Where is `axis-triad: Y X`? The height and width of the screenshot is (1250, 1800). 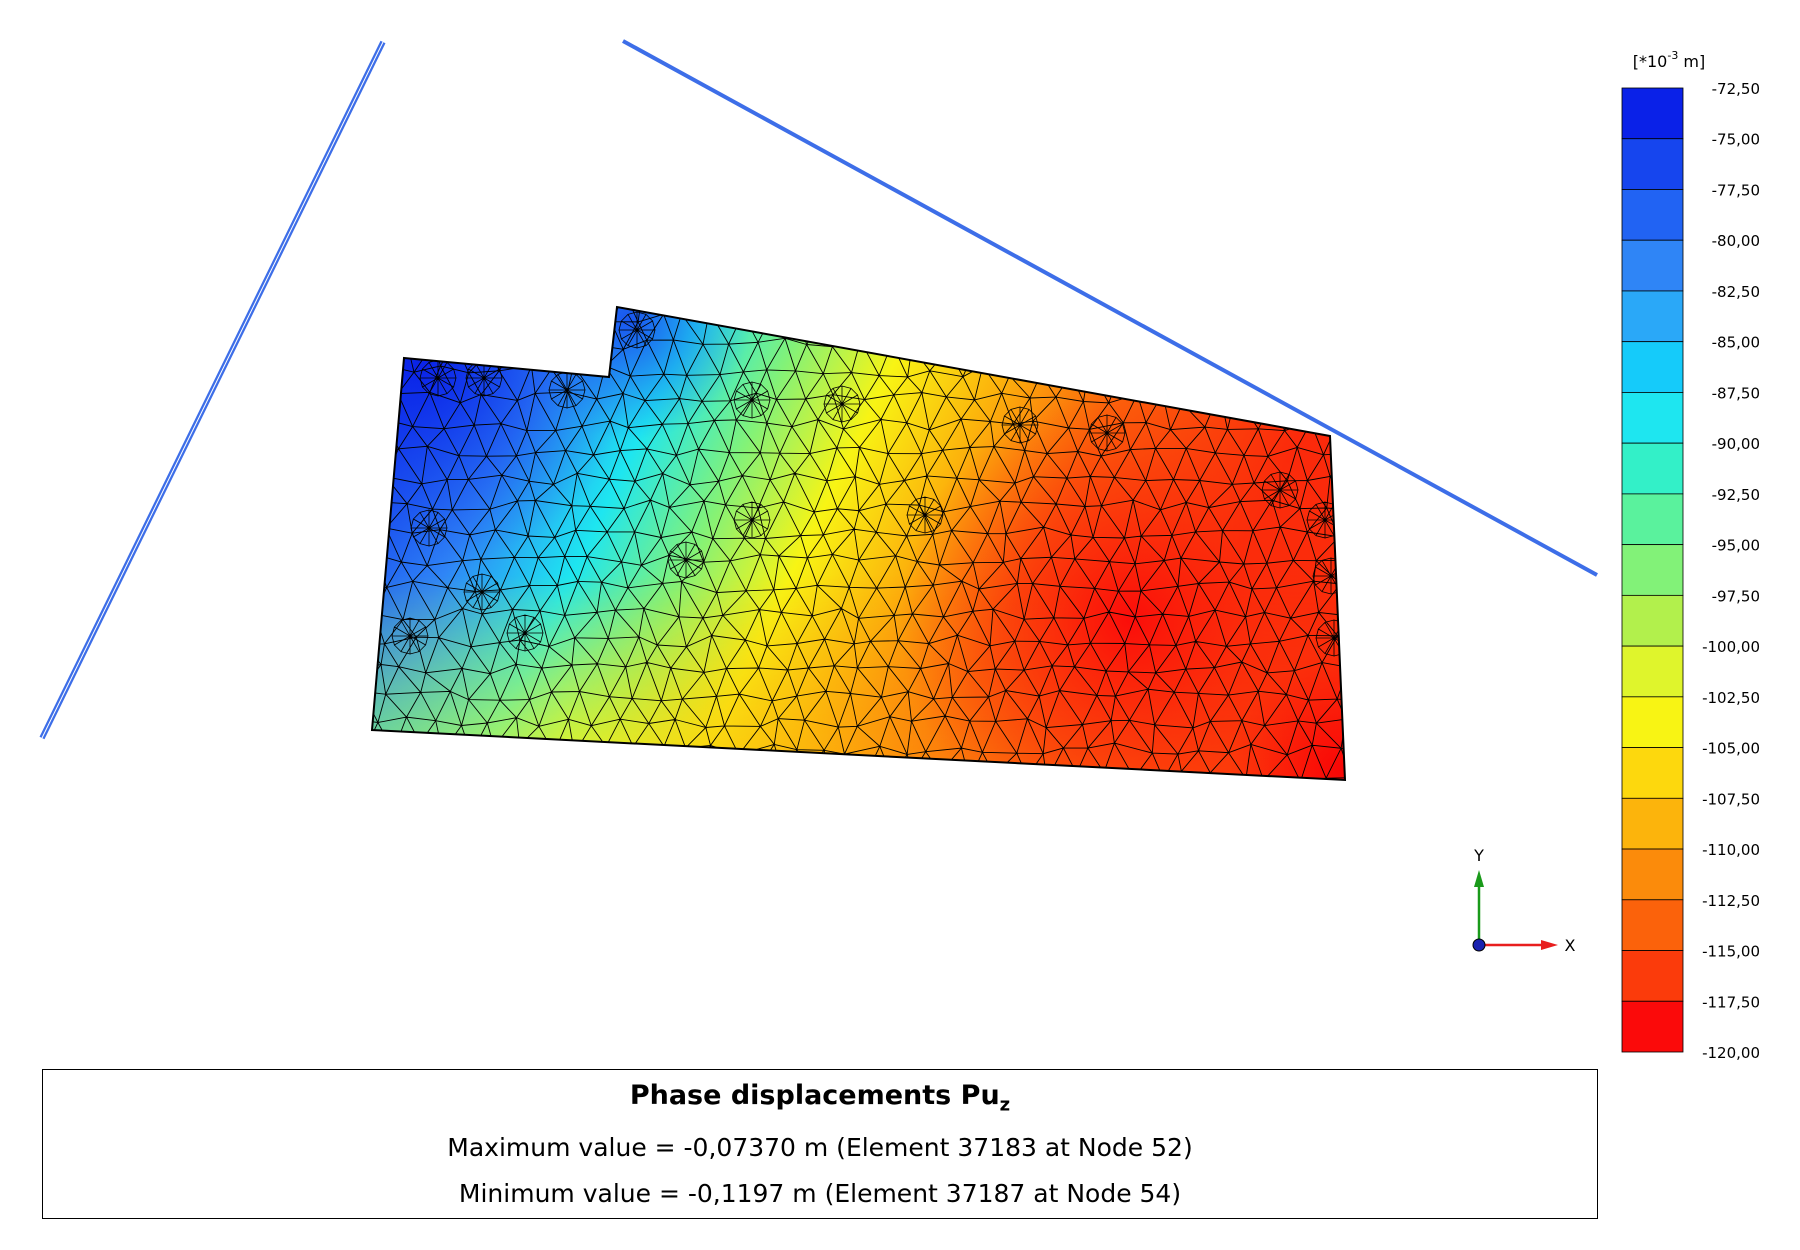 axis-triad: Y X is located at coordinates (1524, 900).